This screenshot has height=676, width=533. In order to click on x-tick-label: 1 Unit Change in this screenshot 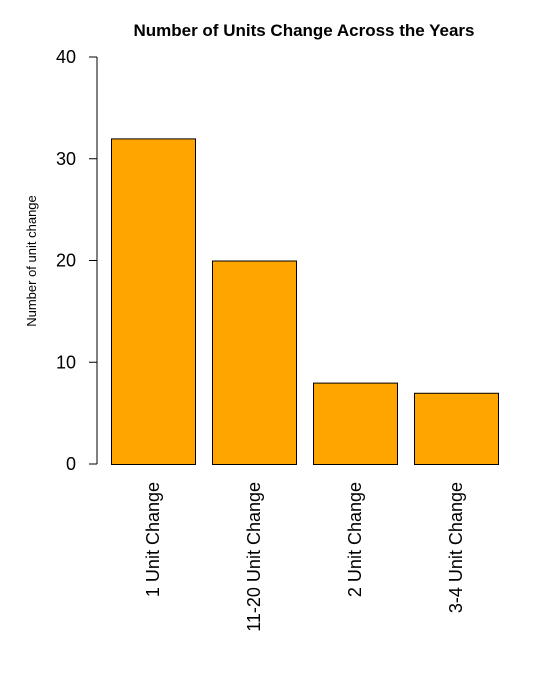, I will do `click(153, 539)`.